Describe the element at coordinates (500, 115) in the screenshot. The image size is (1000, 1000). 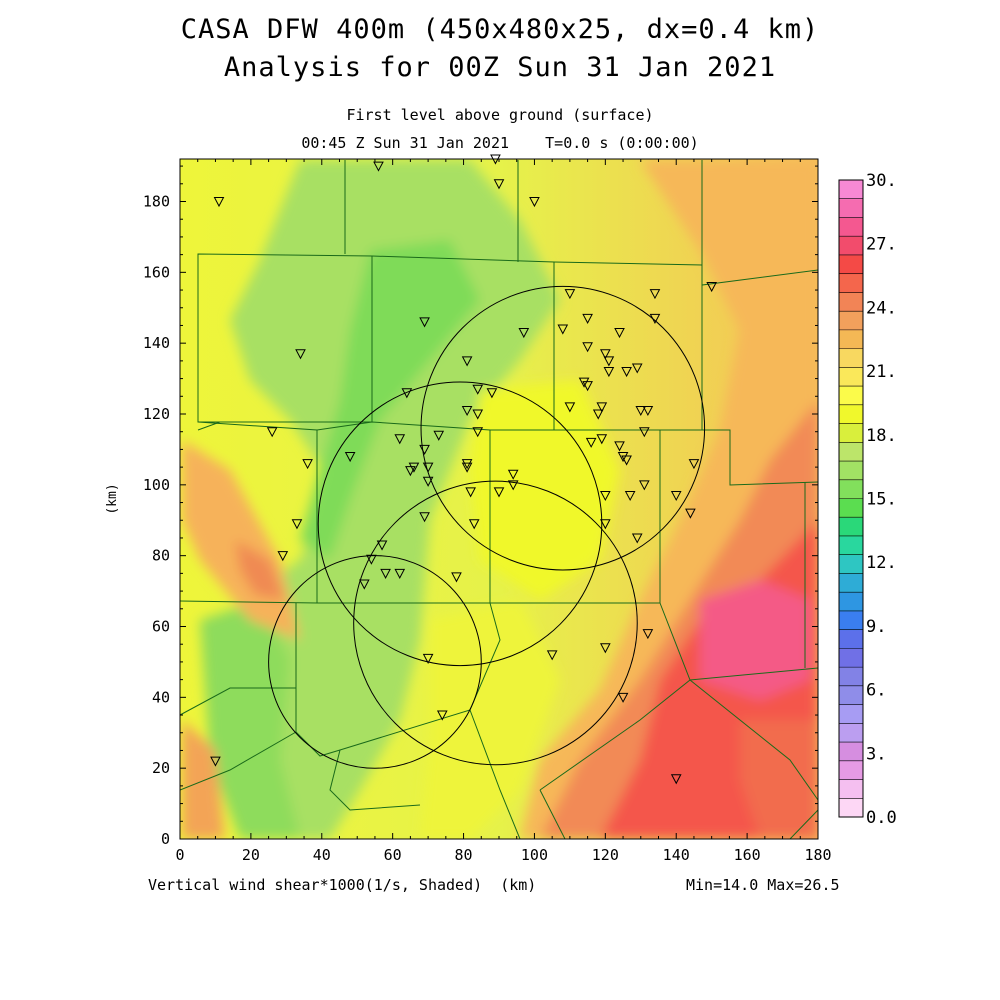
I see `level-subtitle: First level above ground (surface)` at that location.